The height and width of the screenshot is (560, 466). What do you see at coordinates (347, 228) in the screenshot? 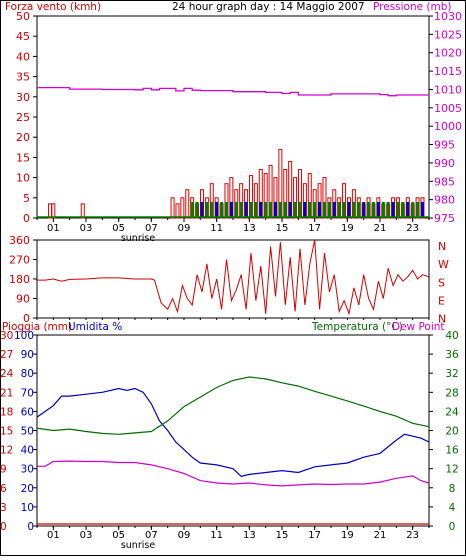
I see `top-x-tick-label: 19` at bounding box center [347, 228].